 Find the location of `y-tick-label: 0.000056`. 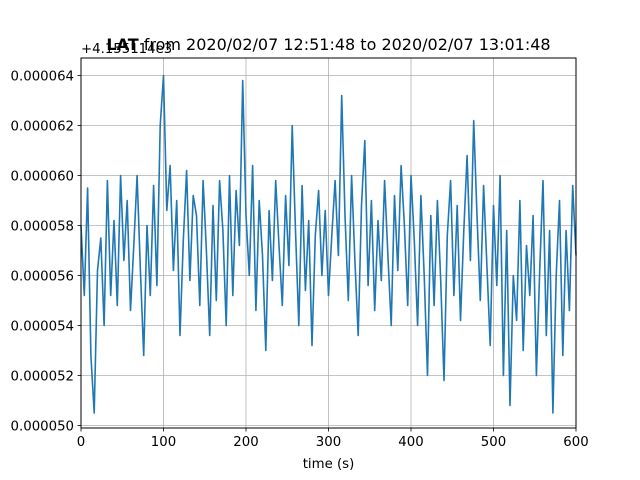

y-tick-label: 0.000056 is located at coordinates (42, 277).